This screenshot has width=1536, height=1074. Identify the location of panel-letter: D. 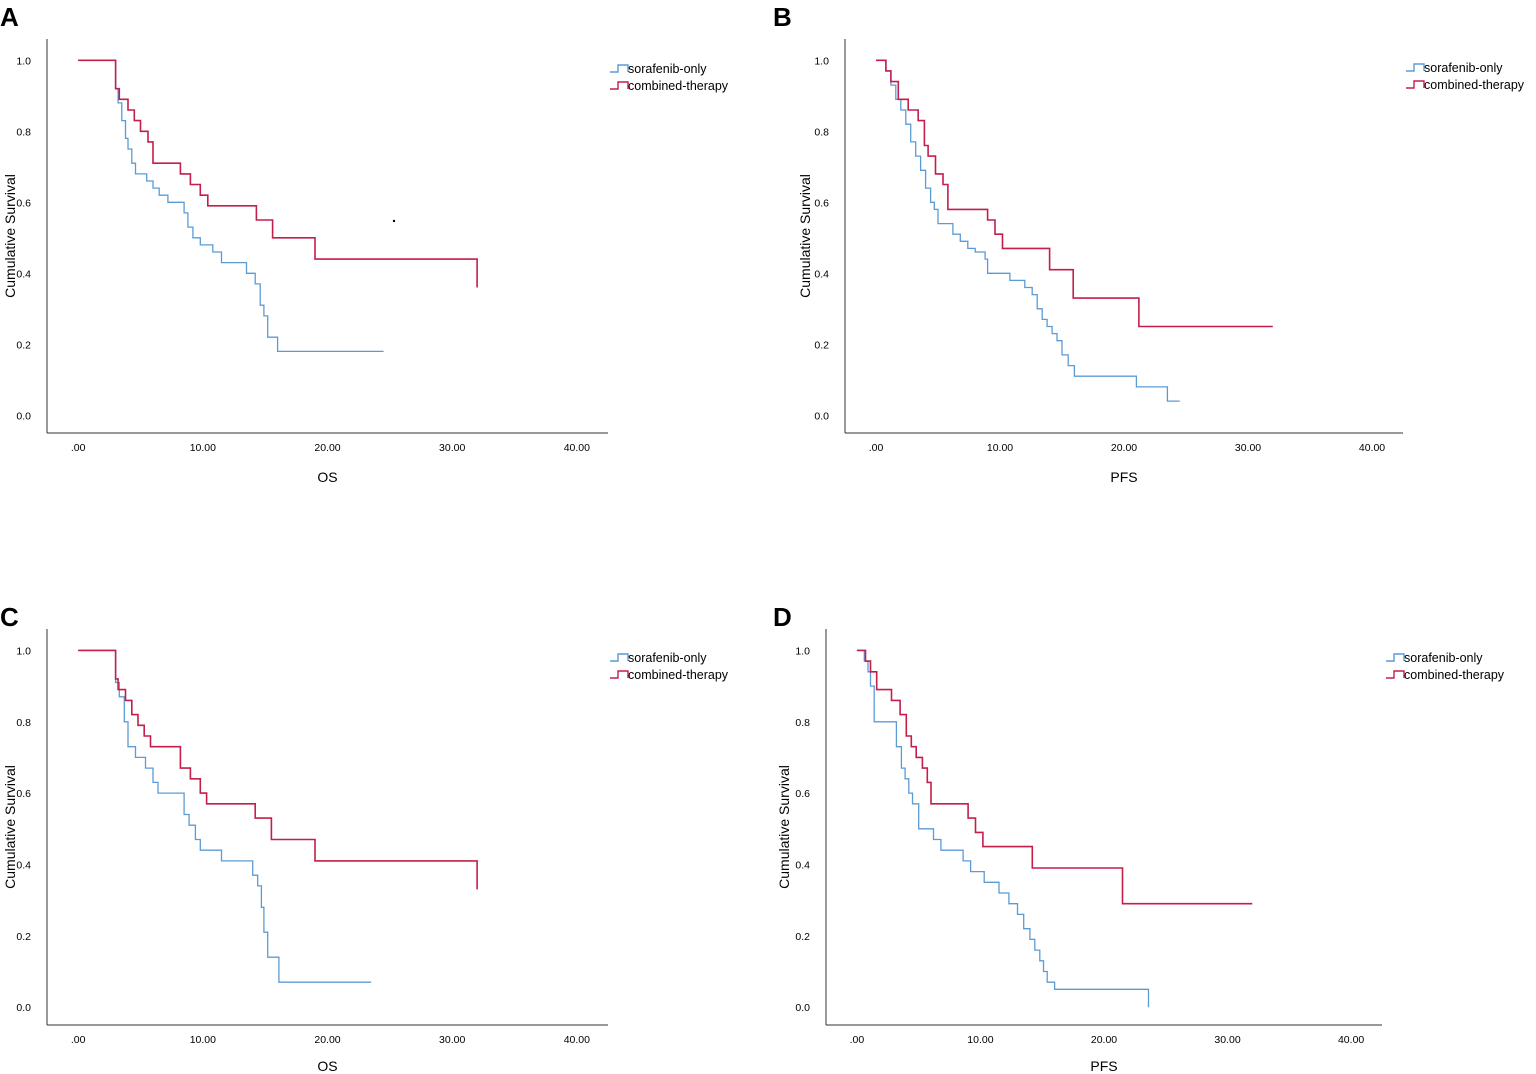
(782, 617).